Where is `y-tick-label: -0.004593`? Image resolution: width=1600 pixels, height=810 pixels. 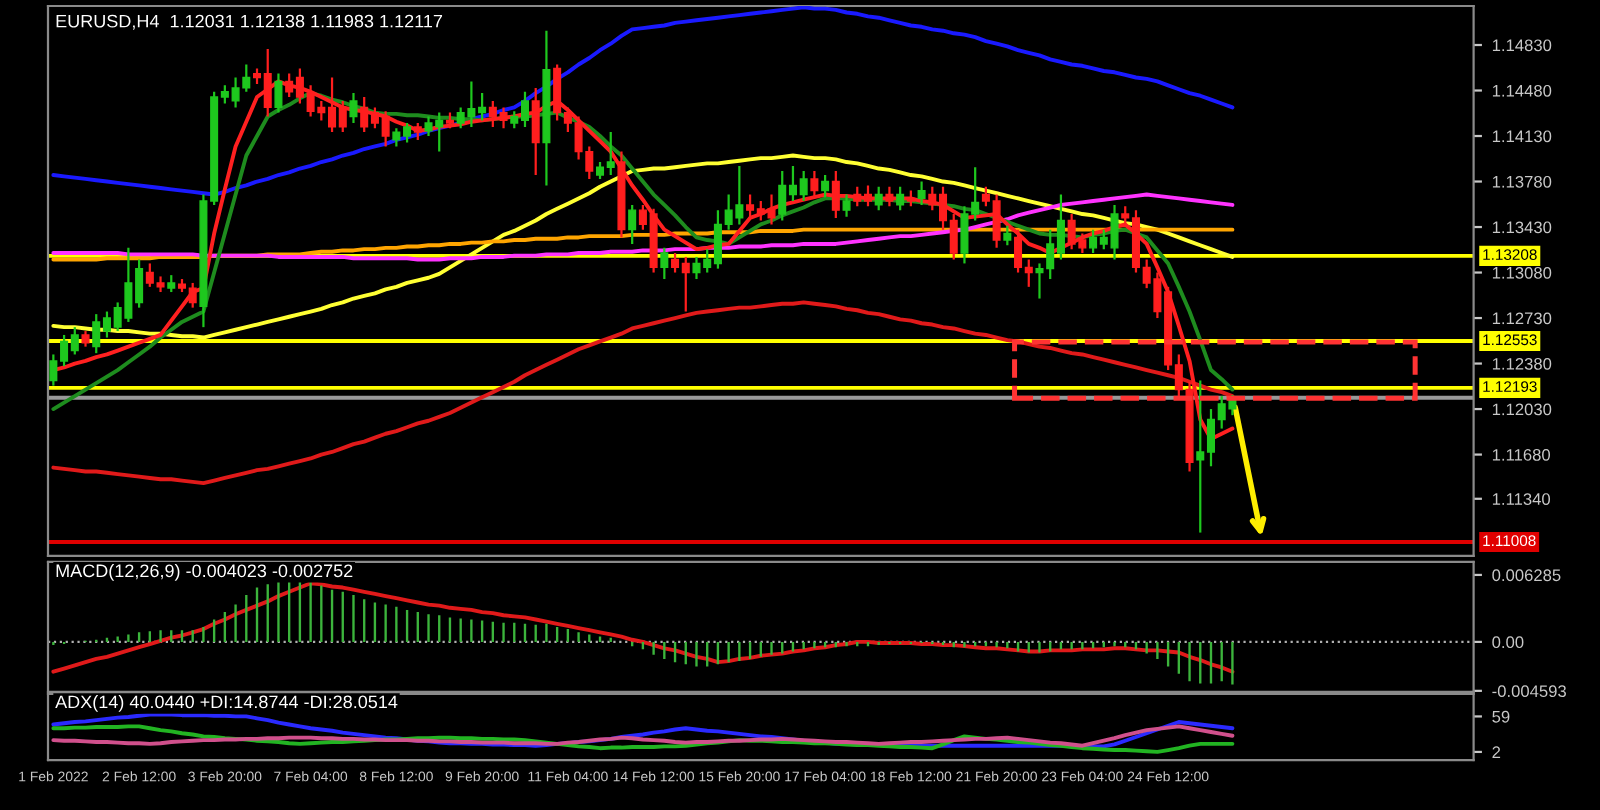 y-tick-label: -0.004593 is located at coordinates (1529, 691).